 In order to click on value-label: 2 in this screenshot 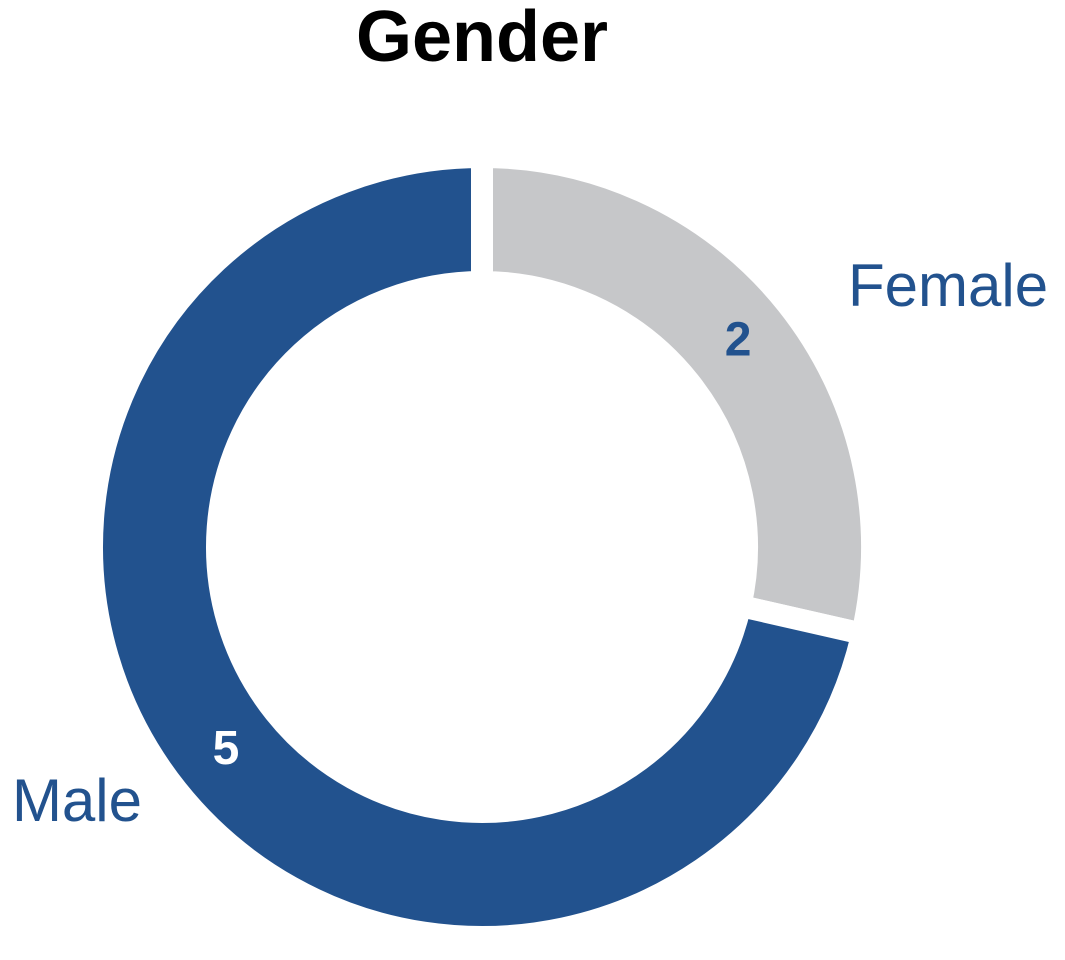, I will do `click(738, 339)`.